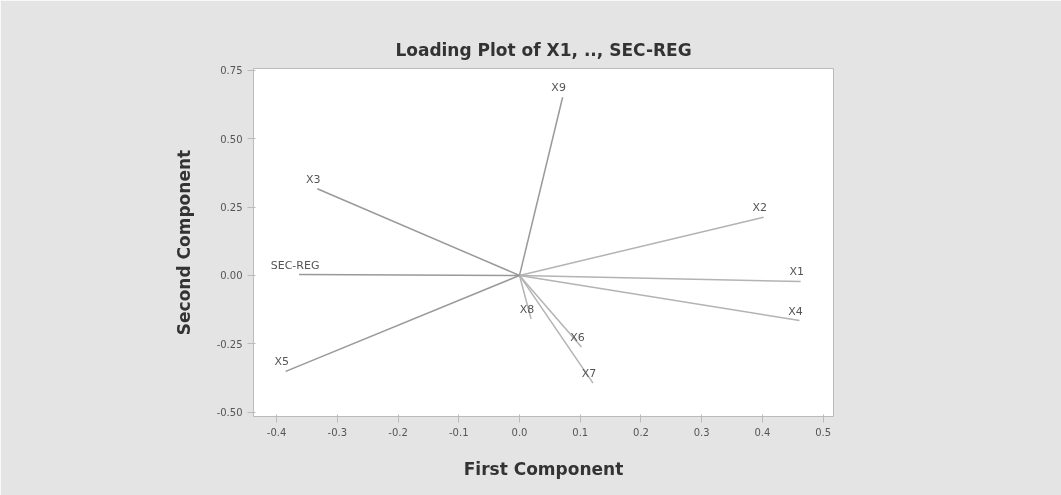 The height and width of the screenshot is (495, 1061). Describe the element at coordinates (641, 432) in the screenshot. I see `x-tick-label: 0.2` at that location.